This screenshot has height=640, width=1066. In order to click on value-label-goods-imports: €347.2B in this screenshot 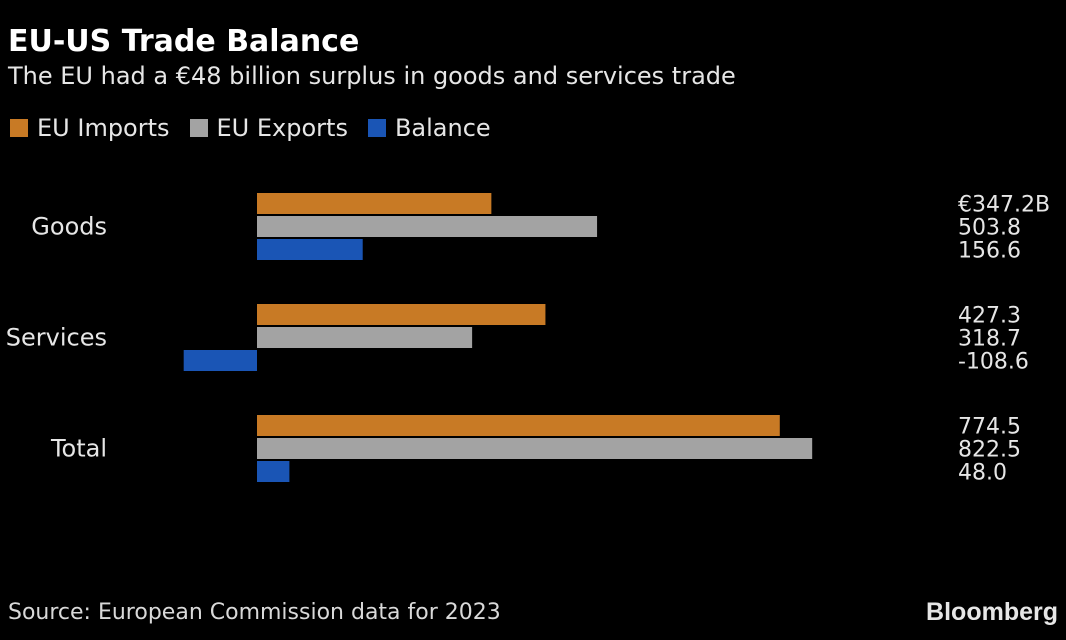, I will do `click(1004, 205)`.